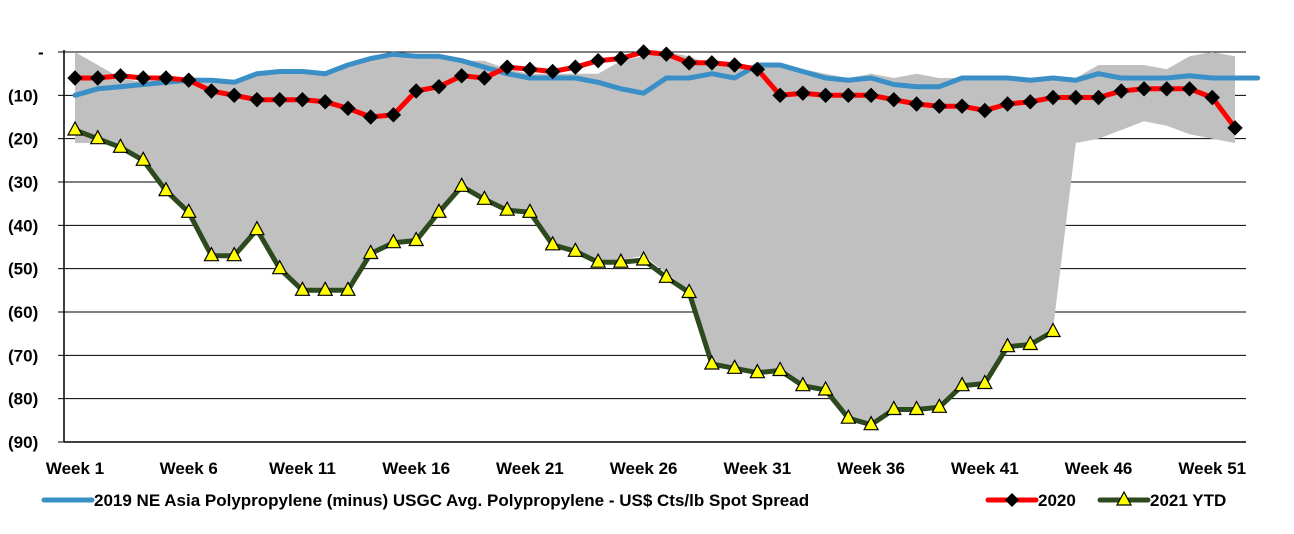 The width and height of the screenshot is (1294, 534). I want to click on x-tick-label: Week 1, so click(75, 468).